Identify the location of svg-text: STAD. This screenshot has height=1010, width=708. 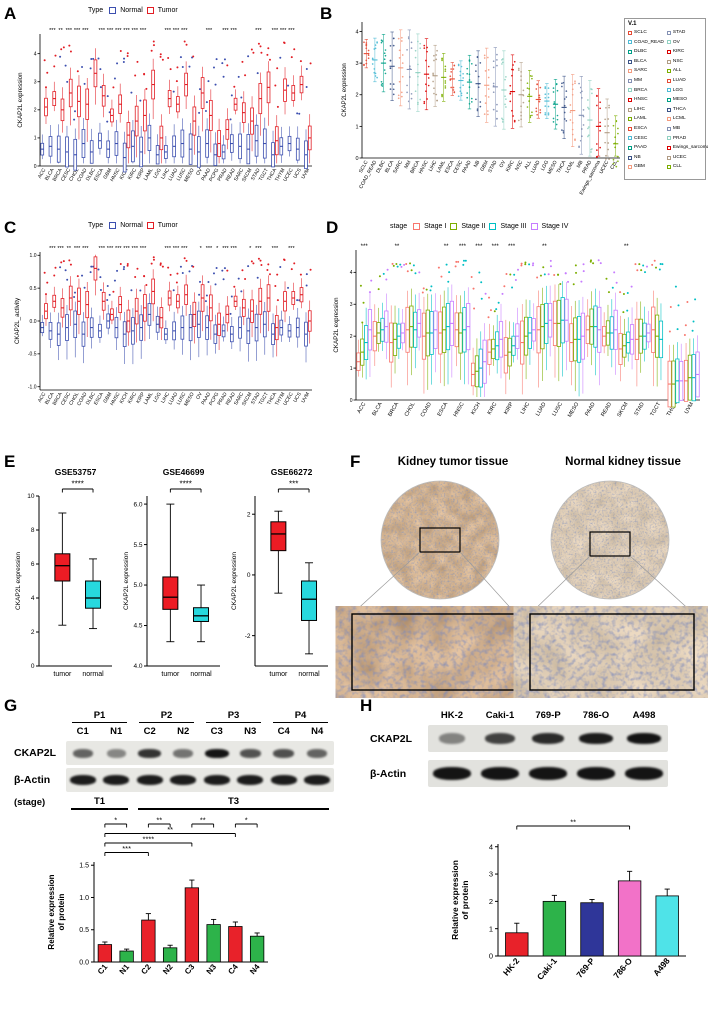
(640, 408).